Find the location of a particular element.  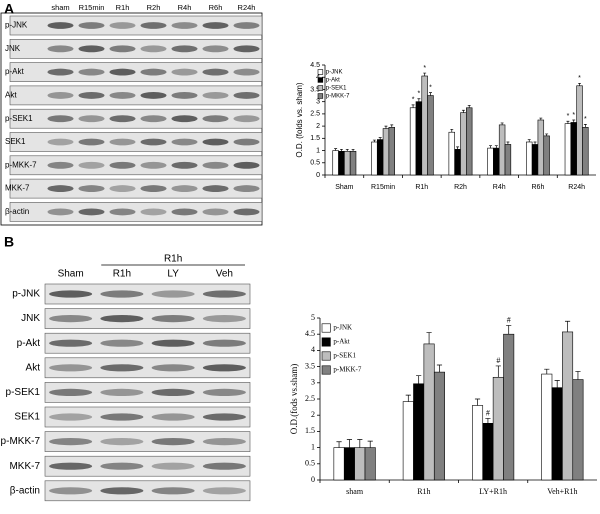

lane-label: Sham is located at coordinates (71, 274).